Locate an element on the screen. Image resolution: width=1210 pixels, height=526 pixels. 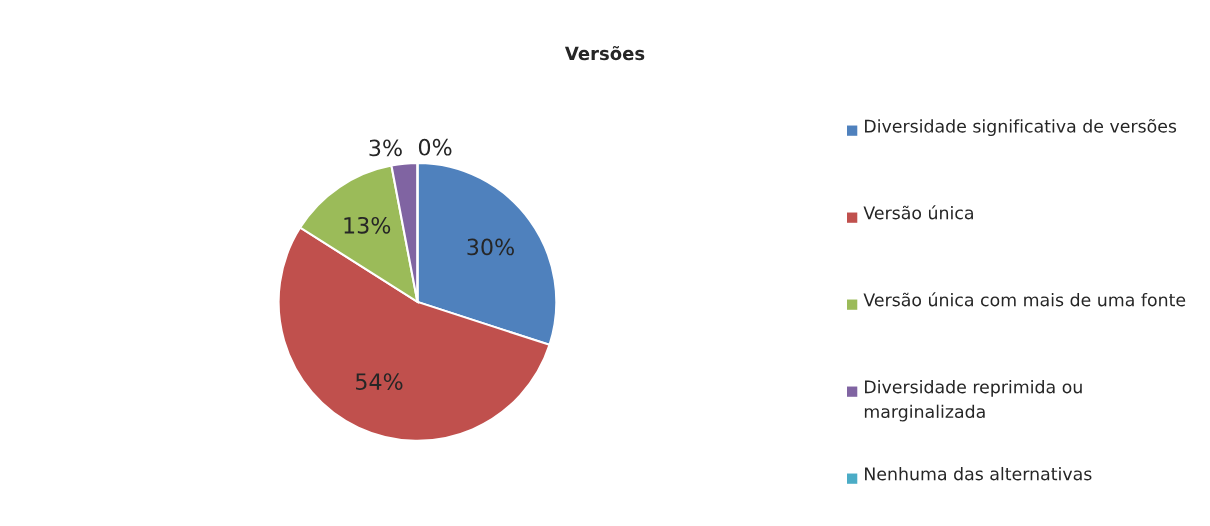
chart-title: Versões is located at coordinates (604, 53).